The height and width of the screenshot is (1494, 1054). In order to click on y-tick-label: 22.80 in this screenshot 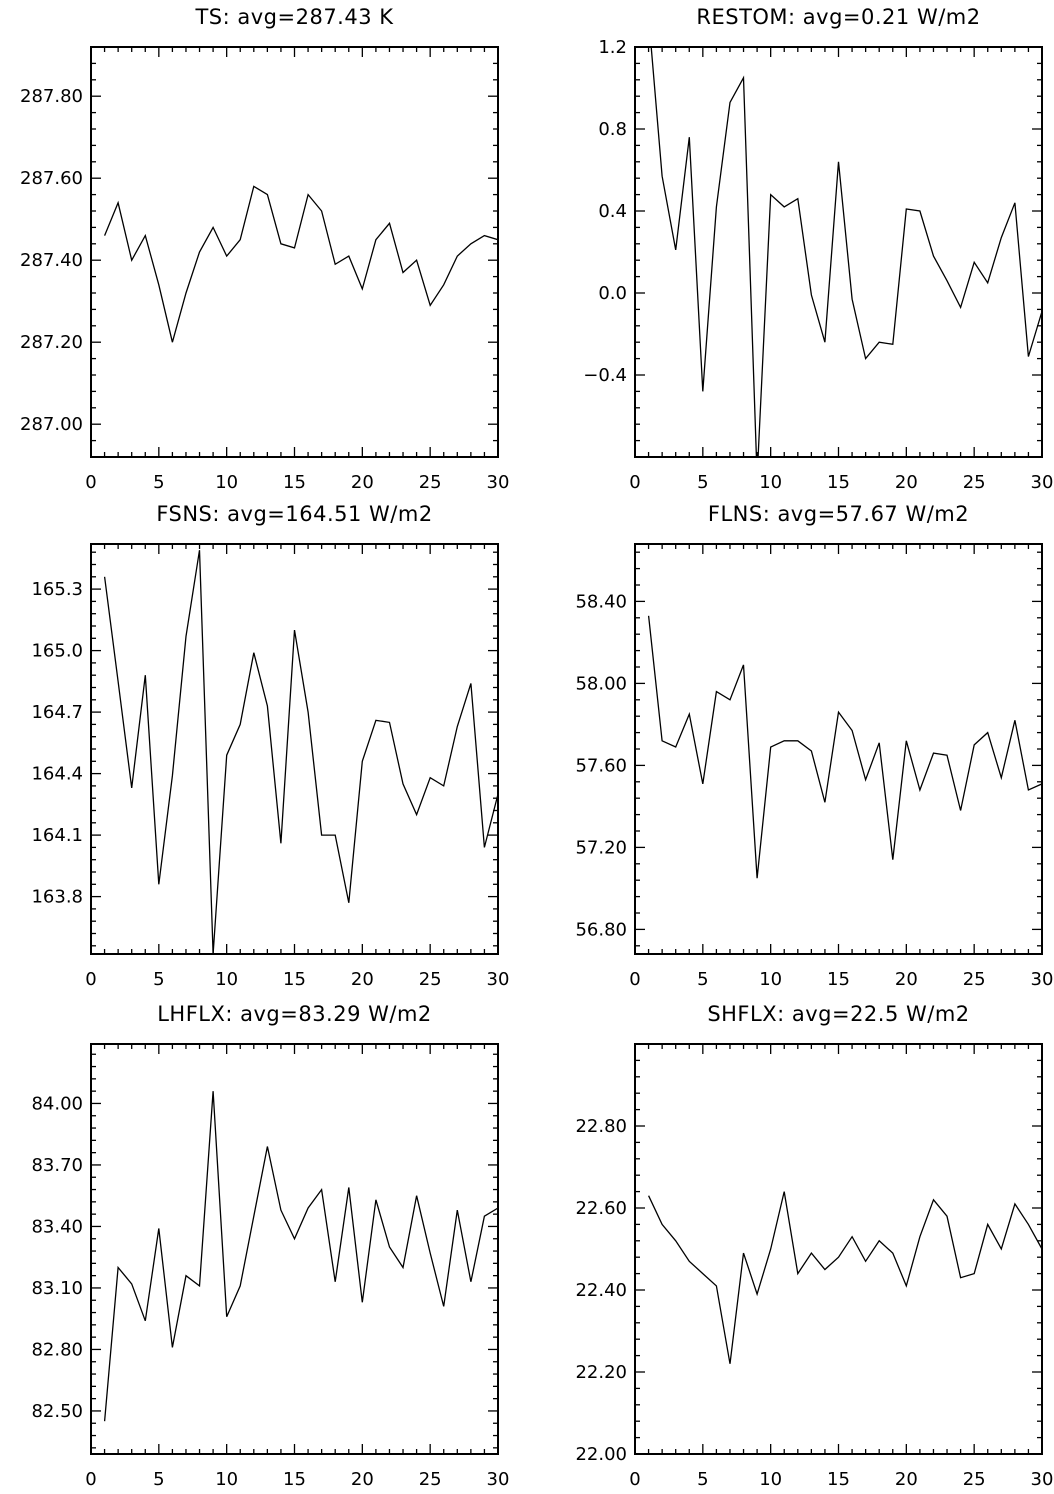, I will do `click(601, 1126)`.